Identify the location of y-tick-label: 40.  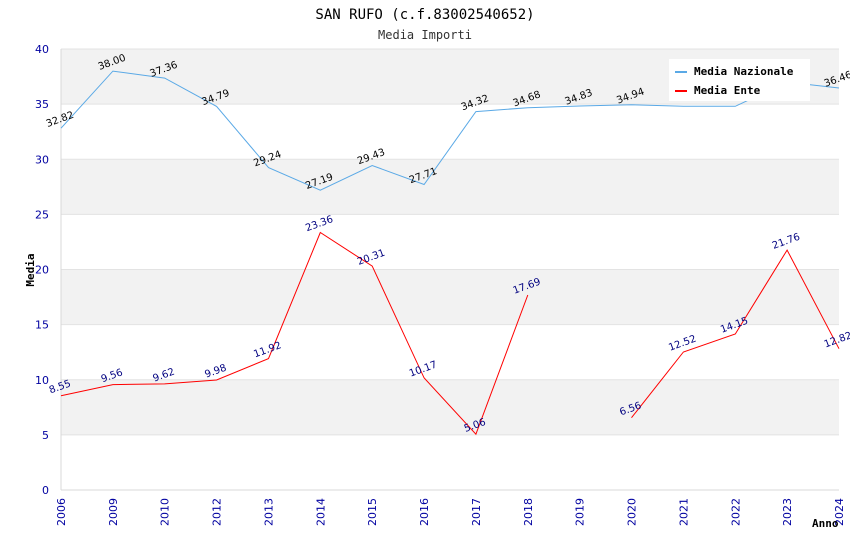
(42, 49).